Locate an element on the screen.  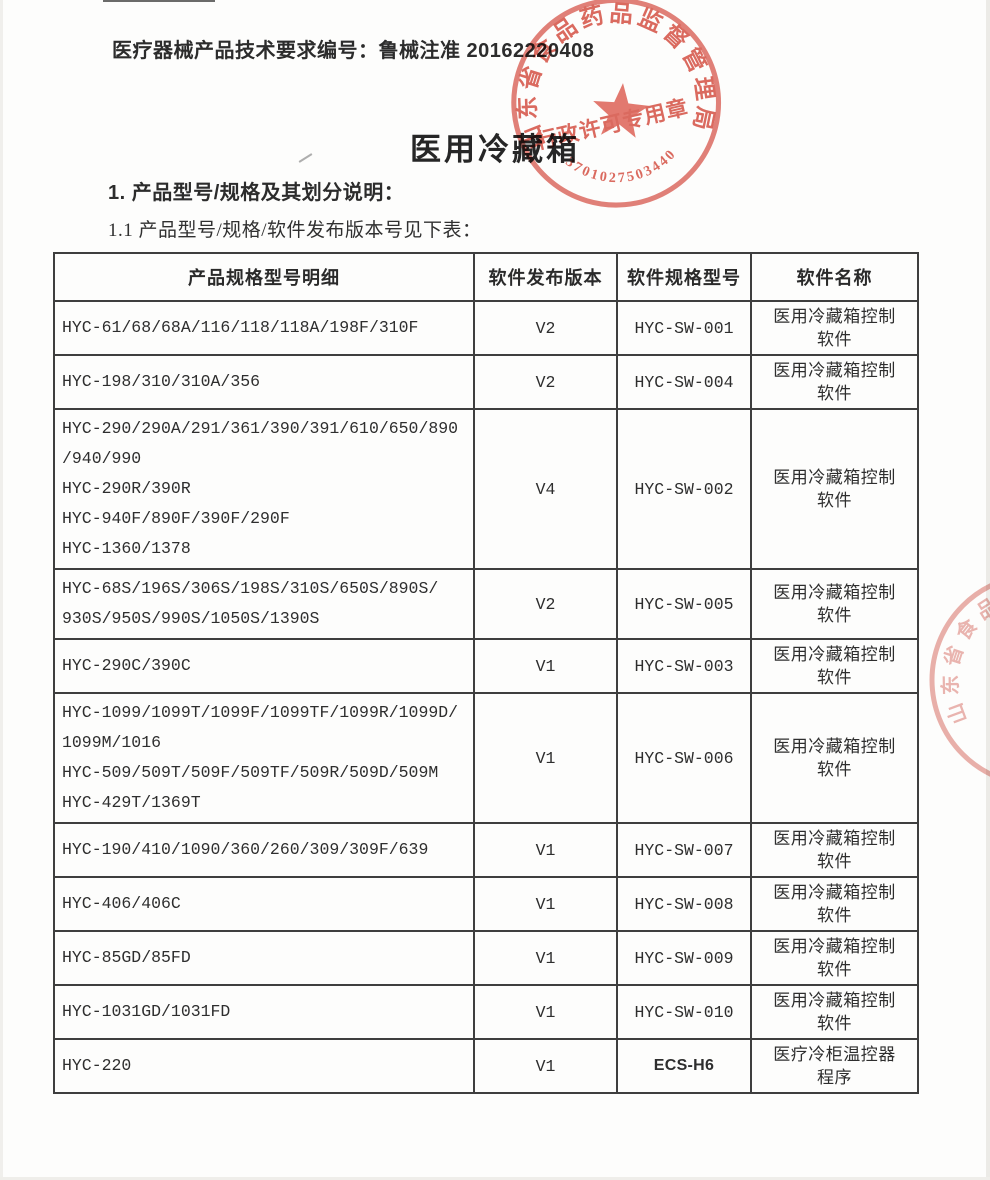
scan-edge-bottom is located at coordinates (495, 1178).